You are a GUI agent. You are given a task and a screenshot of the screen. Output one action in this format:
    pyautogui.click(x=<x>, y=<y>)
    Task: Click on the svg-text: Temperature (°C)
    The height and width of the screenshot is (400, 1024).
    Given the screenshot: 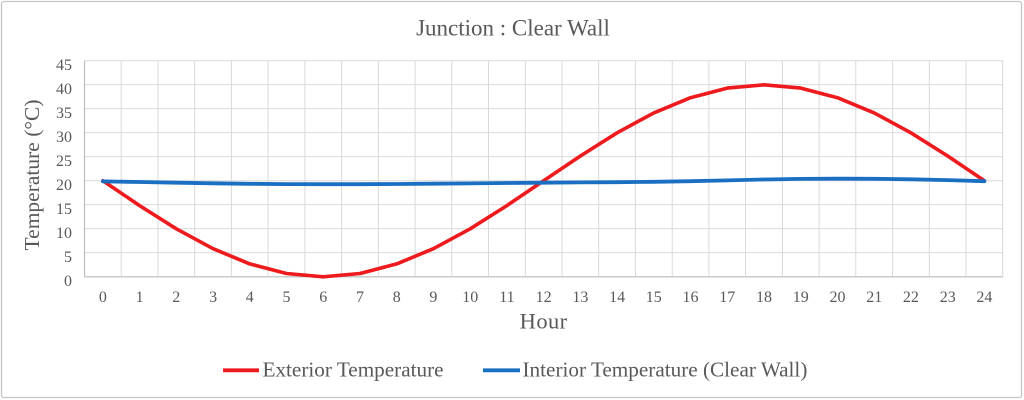 What is the action you would take?
    pyautogui.click(x=32, y=175)
    